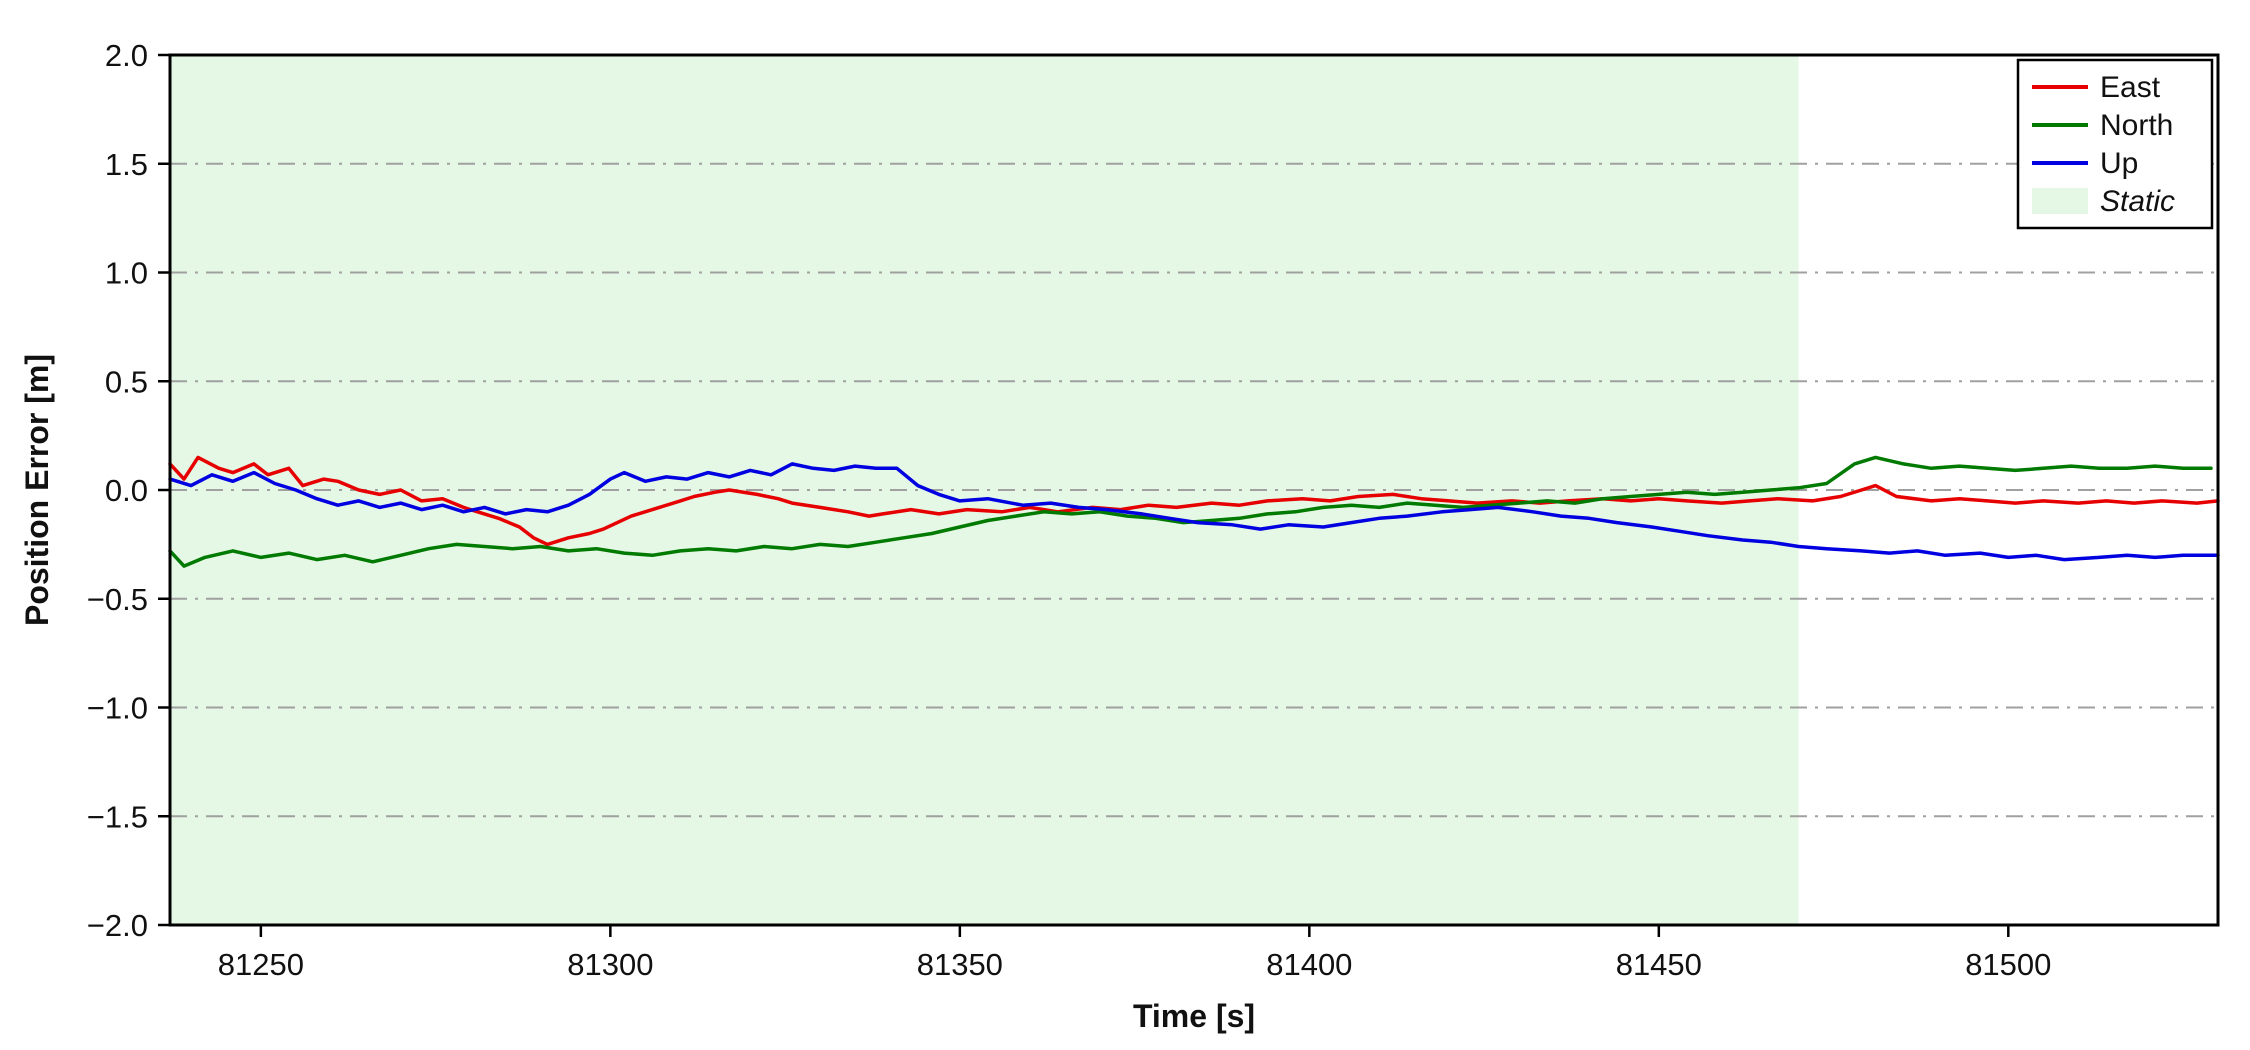  What do you see at coordinates (126, 55) in the screenshot?
I see `y-tick-label: 2.0` at bounding box center [126, 55].